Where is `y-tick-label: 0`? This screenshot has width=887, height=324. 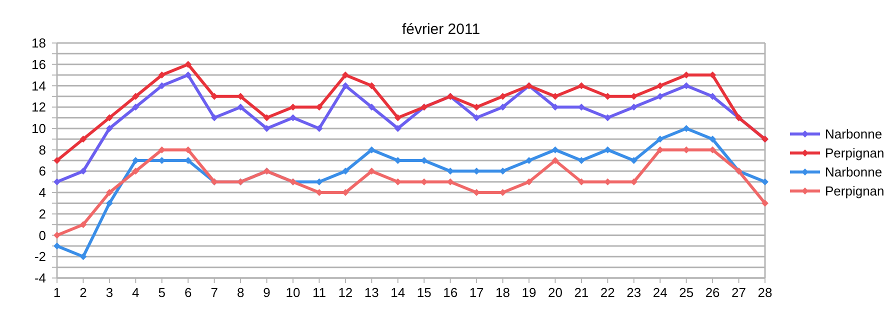
y-tick-label: 0 is located at coordinates (42, 235).